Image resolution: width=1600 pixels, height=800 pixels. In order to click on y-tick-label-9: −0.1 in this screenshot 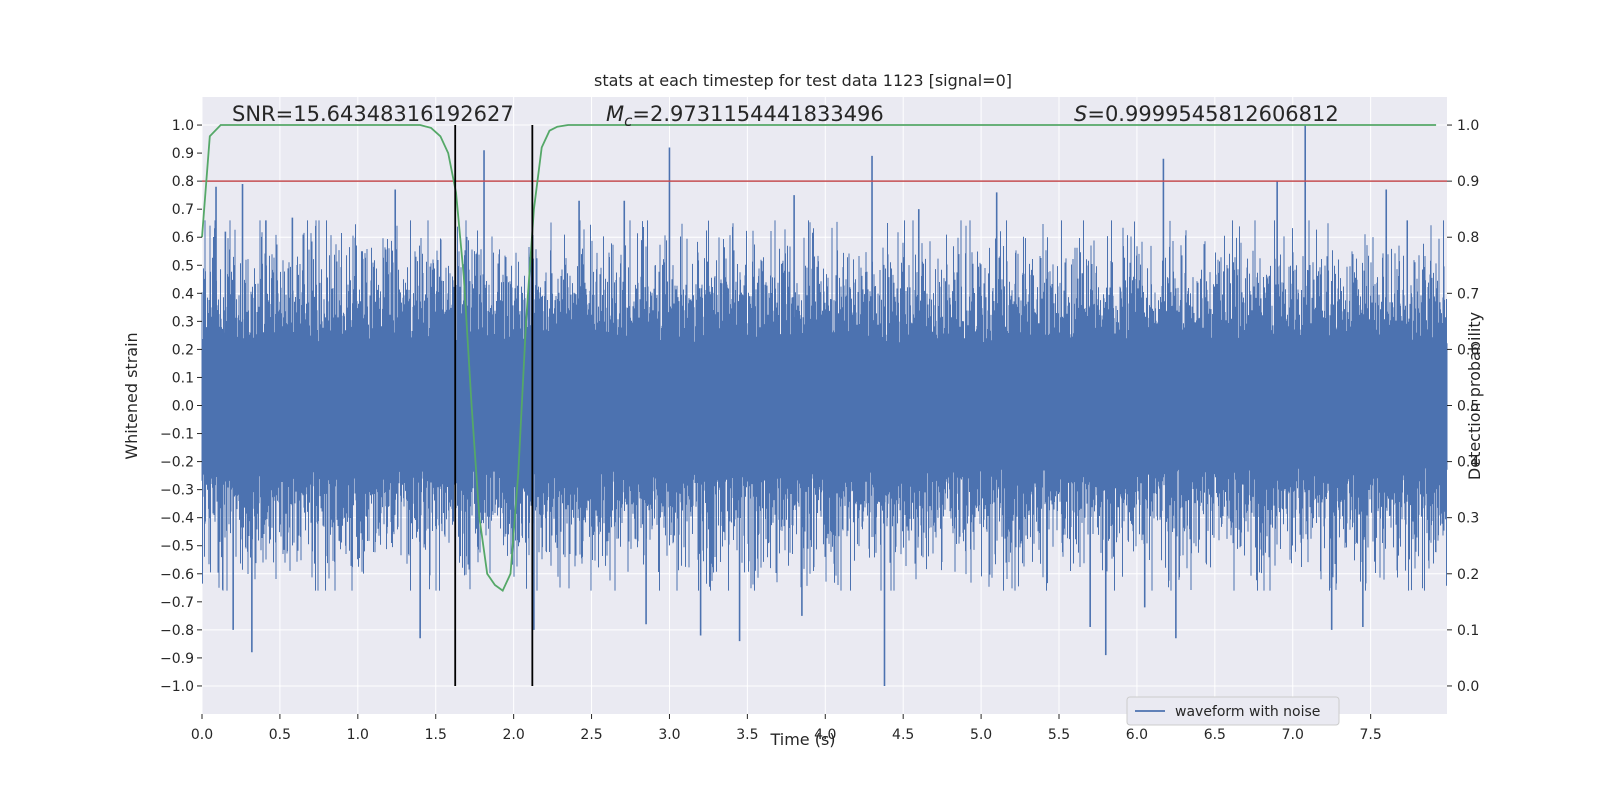, I will do `click(177, 435)`.